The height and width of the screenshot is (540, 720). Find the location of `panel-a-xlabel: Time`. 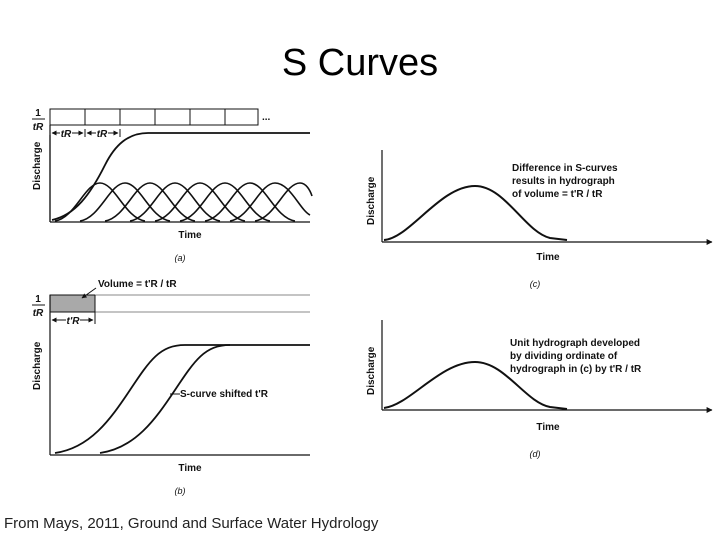

panel-a-xlabel: Time is located at coordinates (190, 235).